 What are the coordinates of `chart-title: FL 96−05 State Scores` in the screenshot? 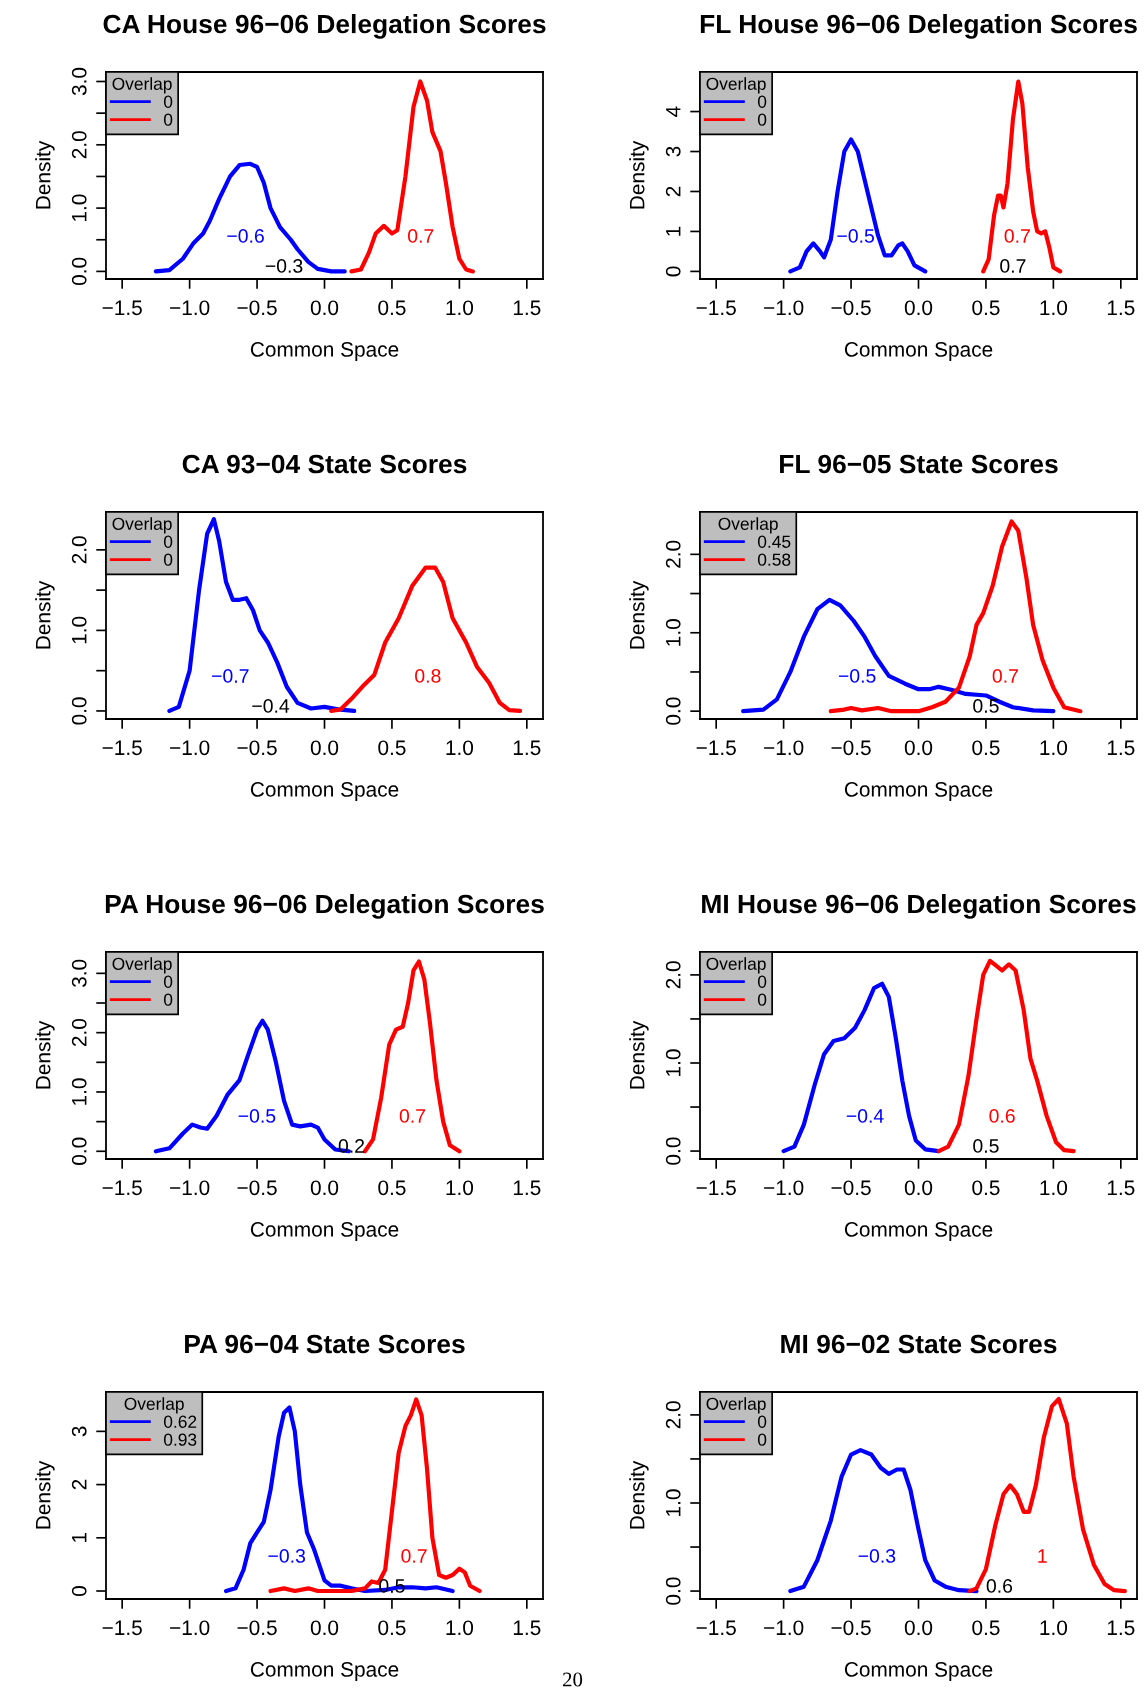 It's located at (919, 464).